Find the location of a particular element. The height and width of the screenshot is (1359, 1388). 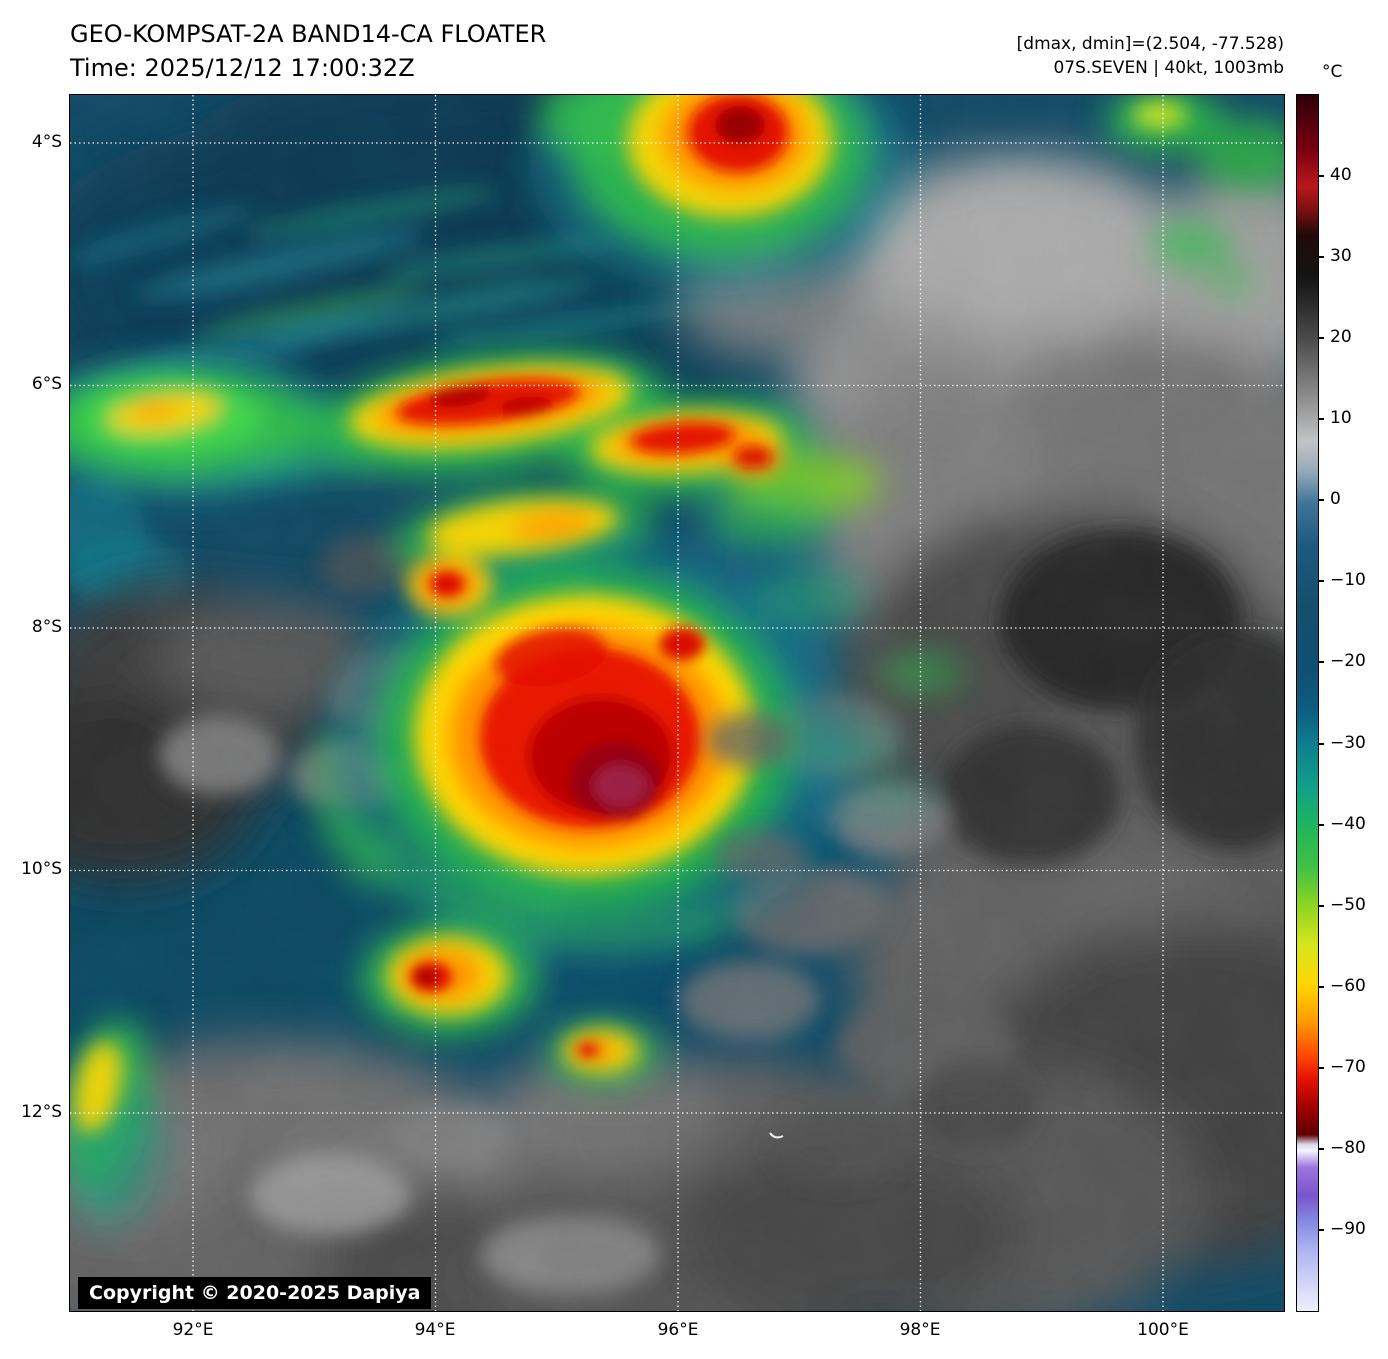

colorbar-tick-label: −20 is located at coordinates (1348, 661).